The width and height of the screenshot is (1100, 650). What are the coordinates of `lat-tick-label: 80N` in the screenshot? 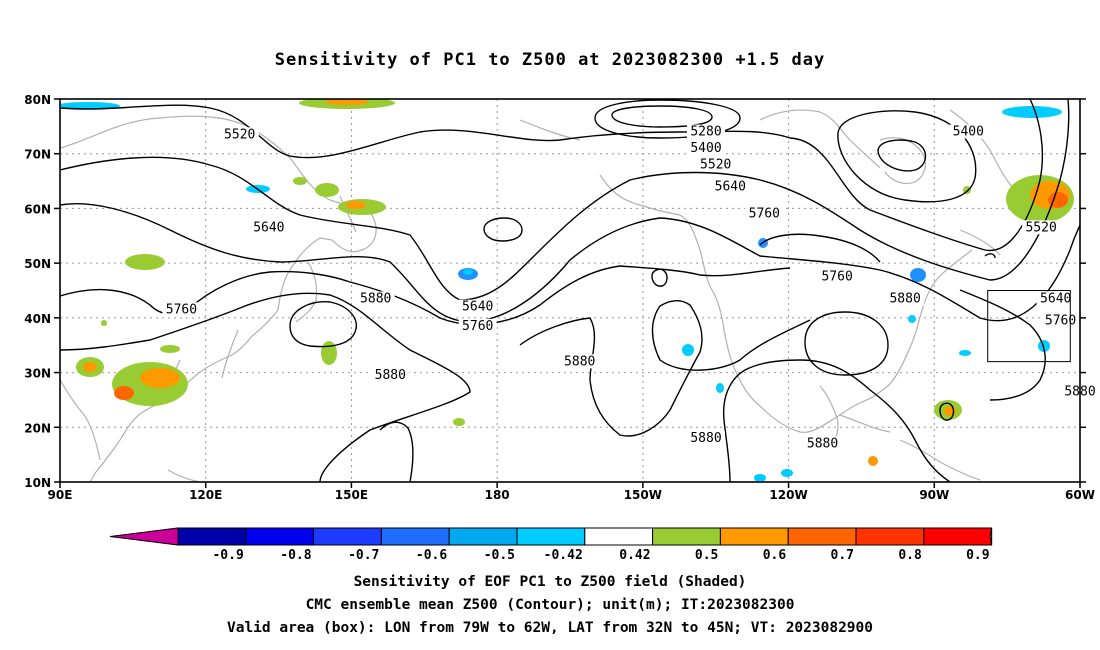 It's located at (37, 100).